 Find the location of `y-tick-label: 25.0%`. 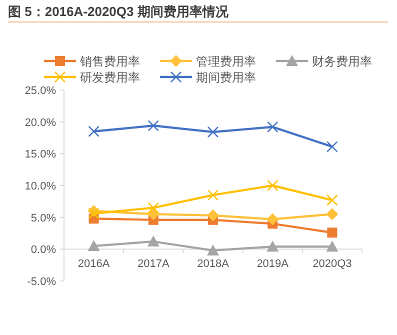

y-tick-label: 25.0% is located at coordinates (40, 91).